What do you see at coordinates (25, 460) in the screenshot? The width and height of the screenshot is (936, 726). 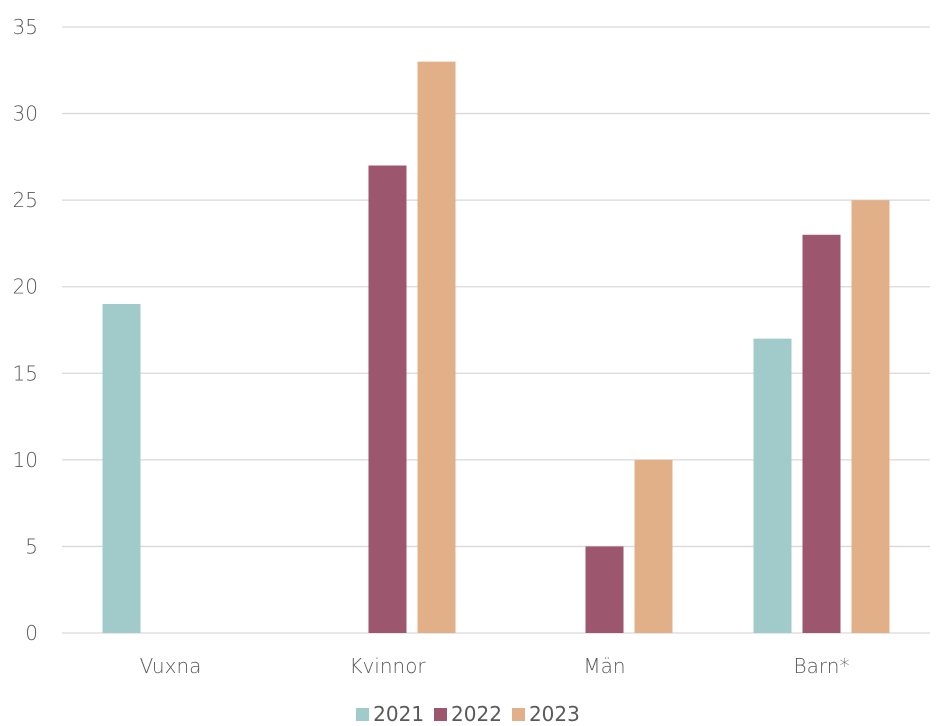 I see `y-tick-label: 10` at bounding box center [25, 460].